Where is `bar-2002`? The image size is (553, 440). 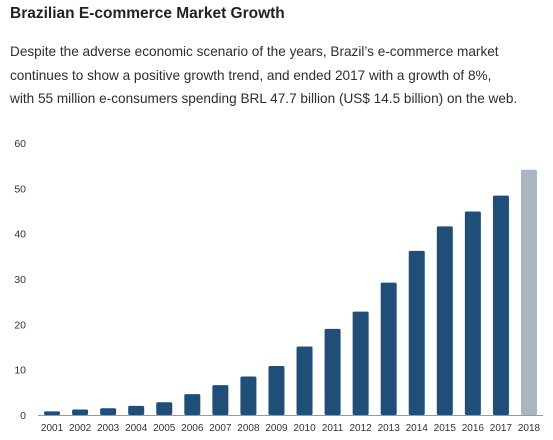
bar-2002 is located at coordinates (80, 412).